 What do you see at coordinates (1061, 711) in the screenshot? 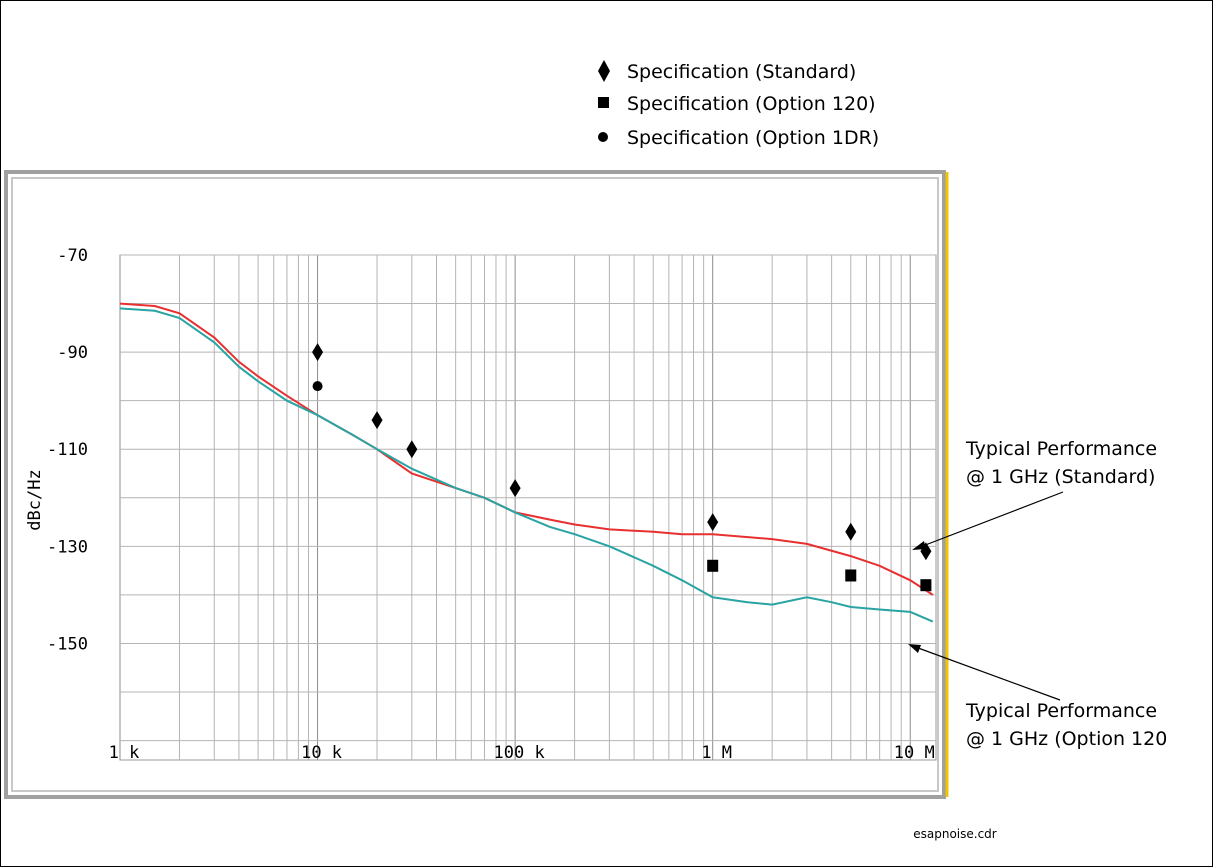
I see `annotation-option-120-line1: Typical Performance` at bounding box center [1061, 711].